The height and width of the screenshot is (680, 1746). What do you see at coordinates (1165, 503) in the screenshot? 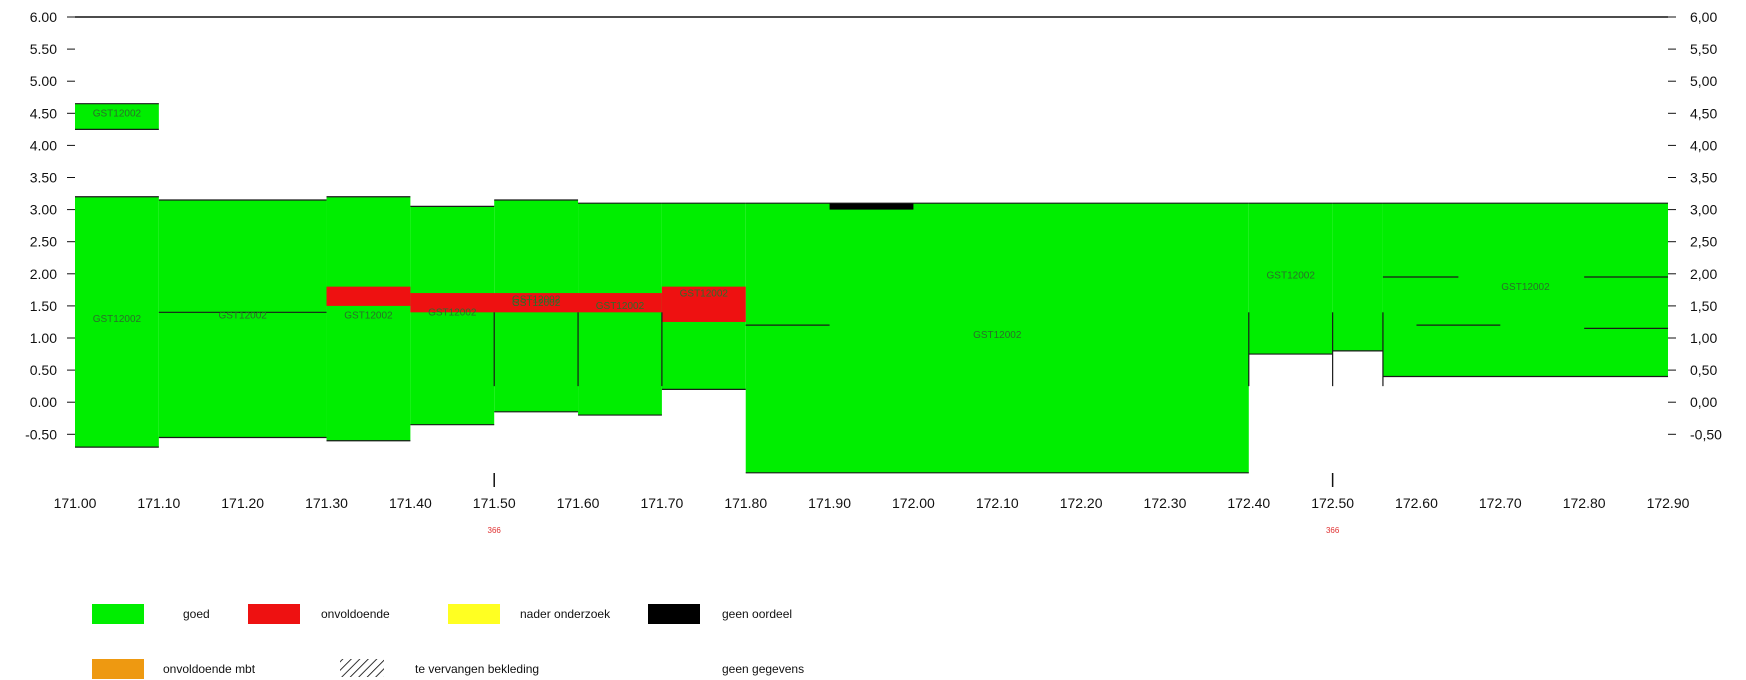
I see `x-tick-label: 172.30` at bounding box center [1165, 503].